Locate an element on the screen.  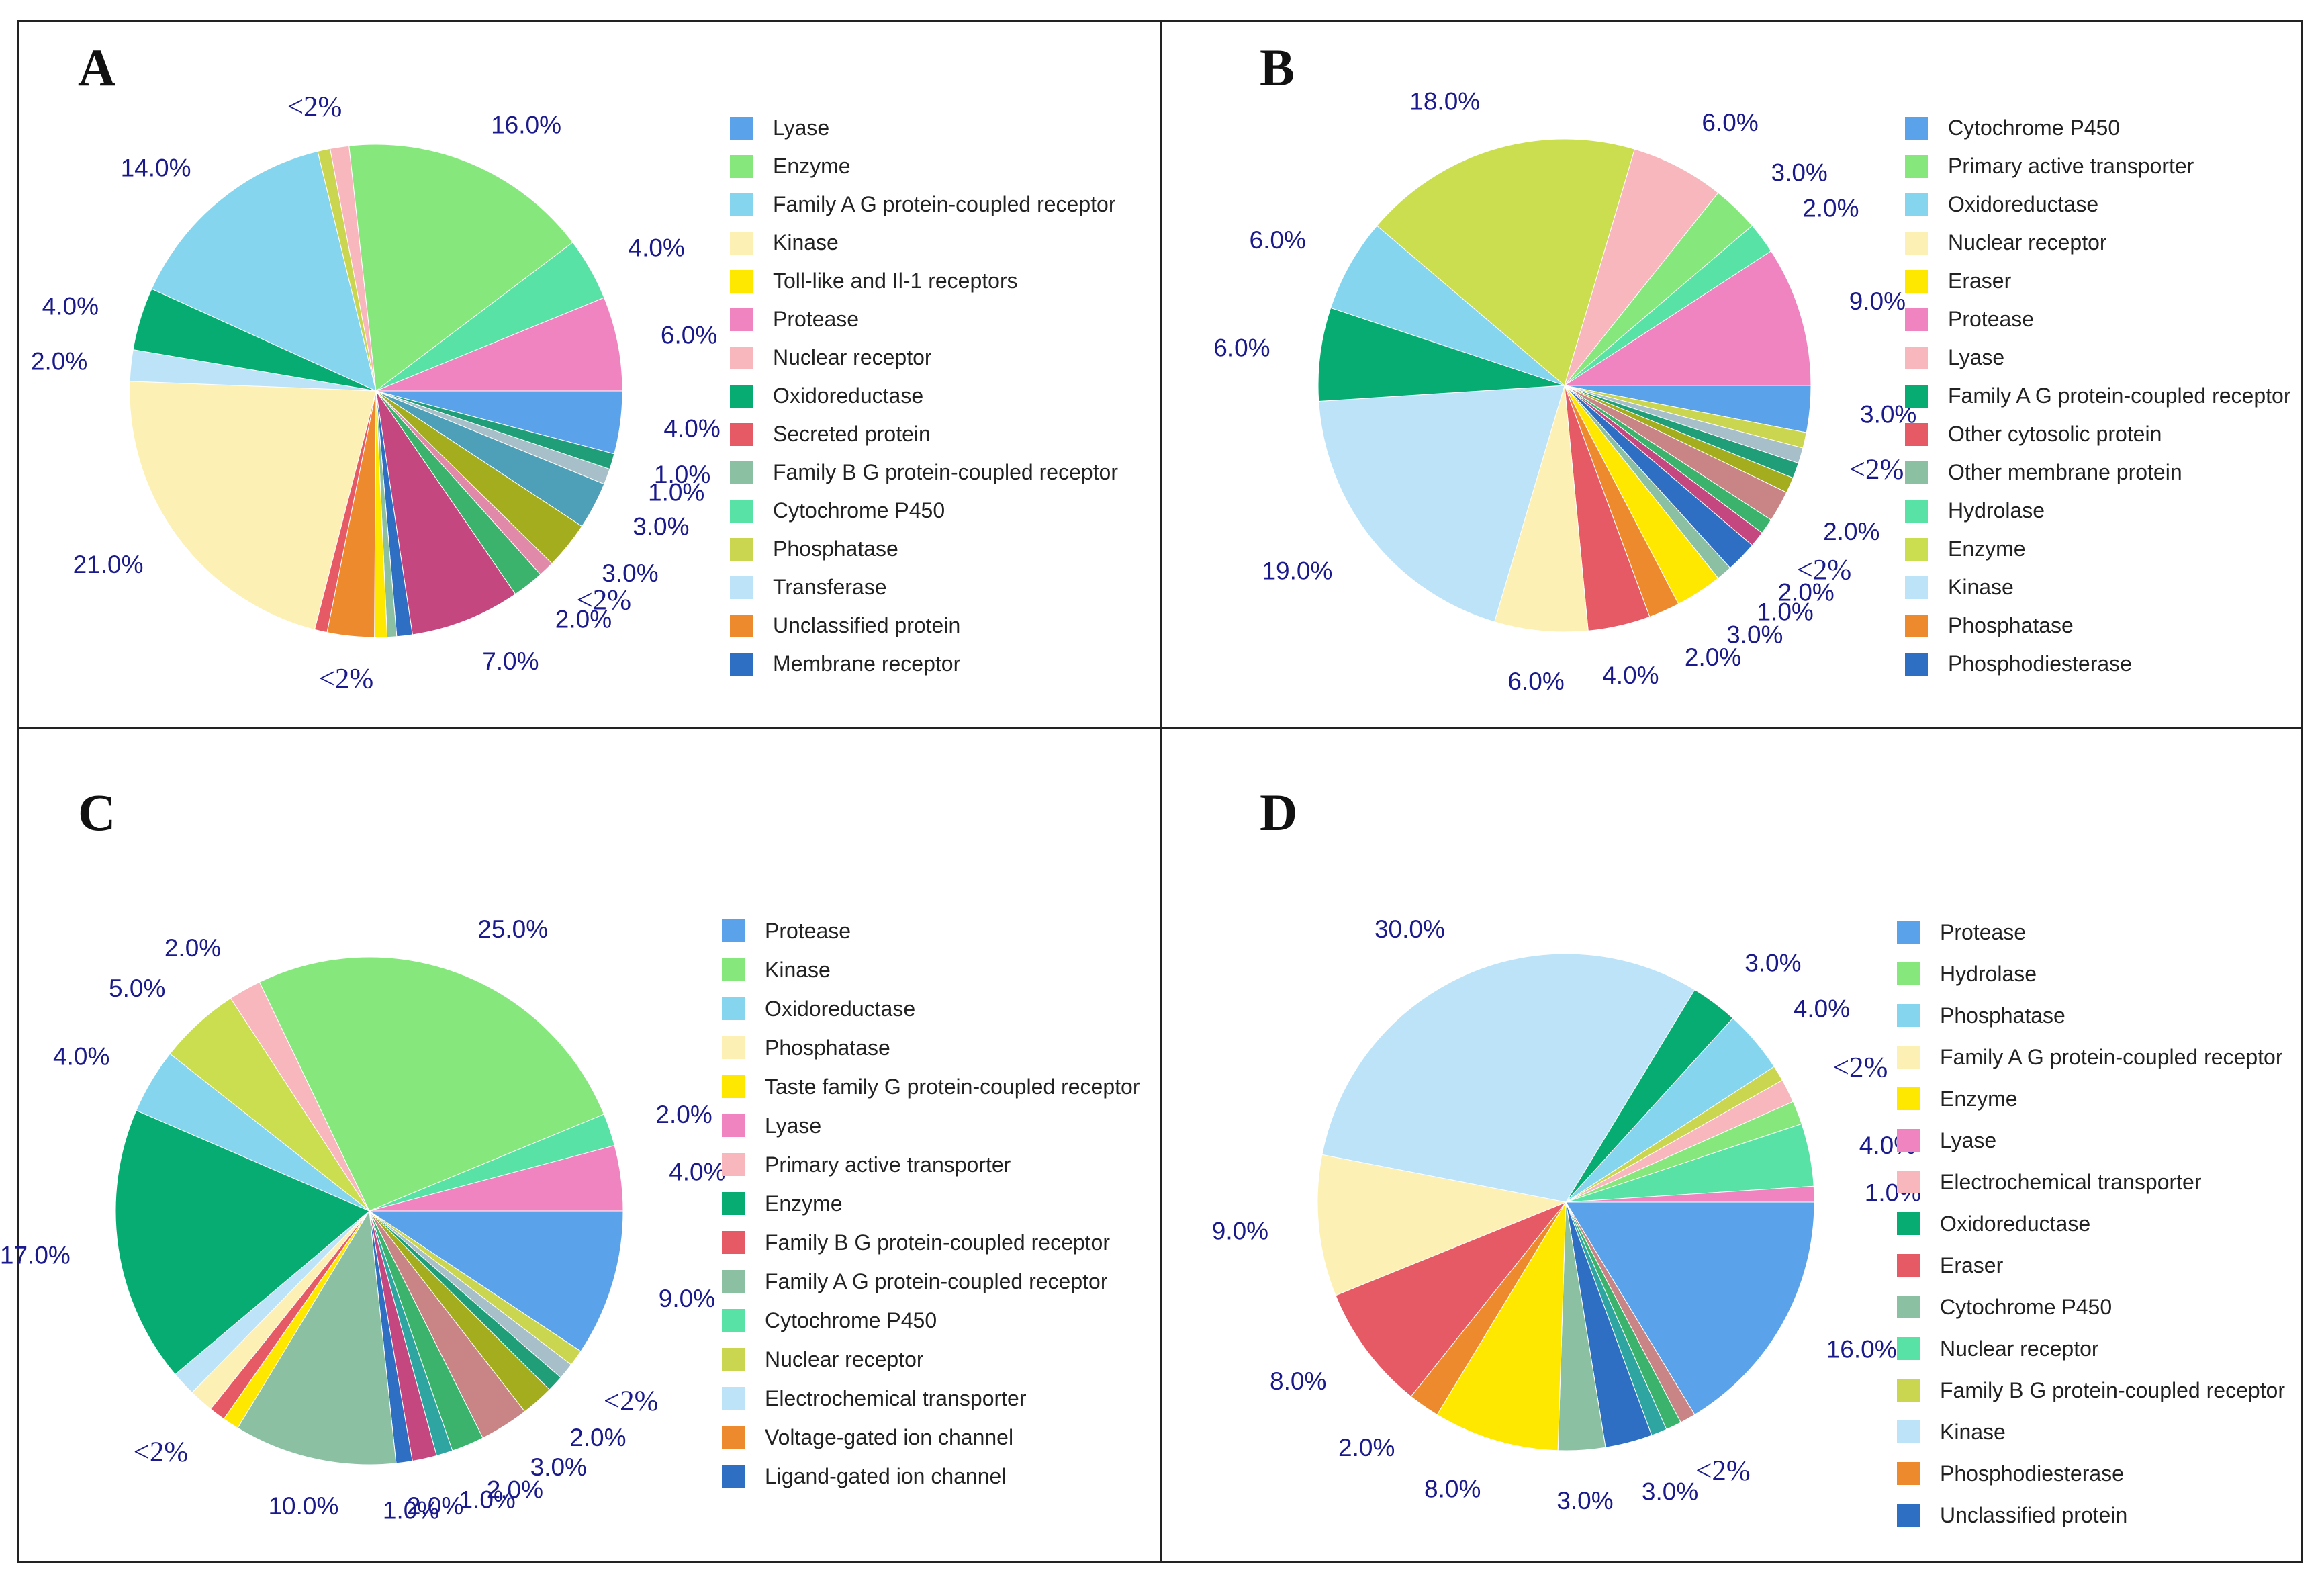
legend-label: Oxidoreductase is located at coordinates (848, 395).